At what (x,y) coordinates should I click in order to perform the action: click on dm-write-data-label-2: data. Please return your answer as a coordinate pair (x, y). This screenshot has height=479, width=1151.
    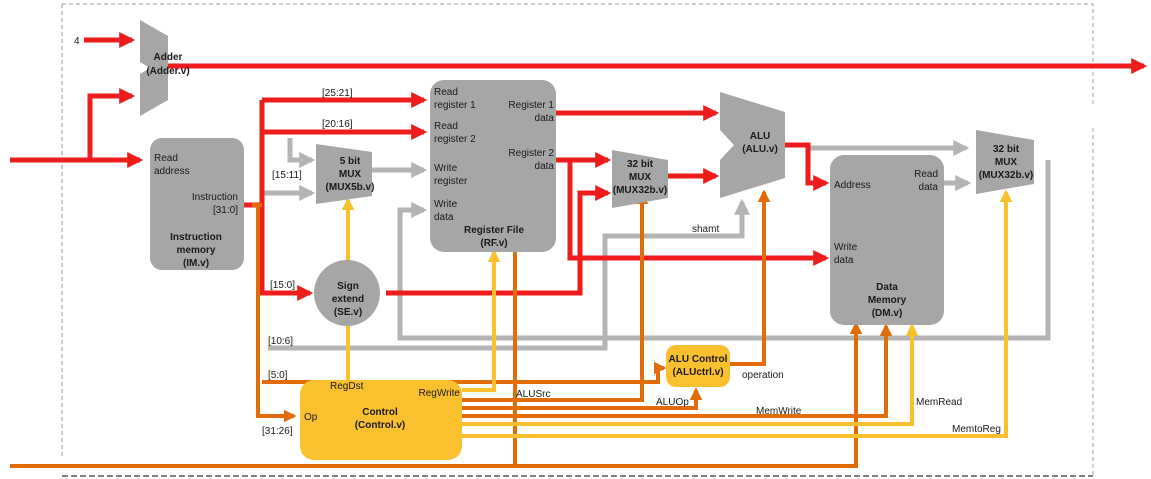
    Looking at the image, I should click on (844, 260).